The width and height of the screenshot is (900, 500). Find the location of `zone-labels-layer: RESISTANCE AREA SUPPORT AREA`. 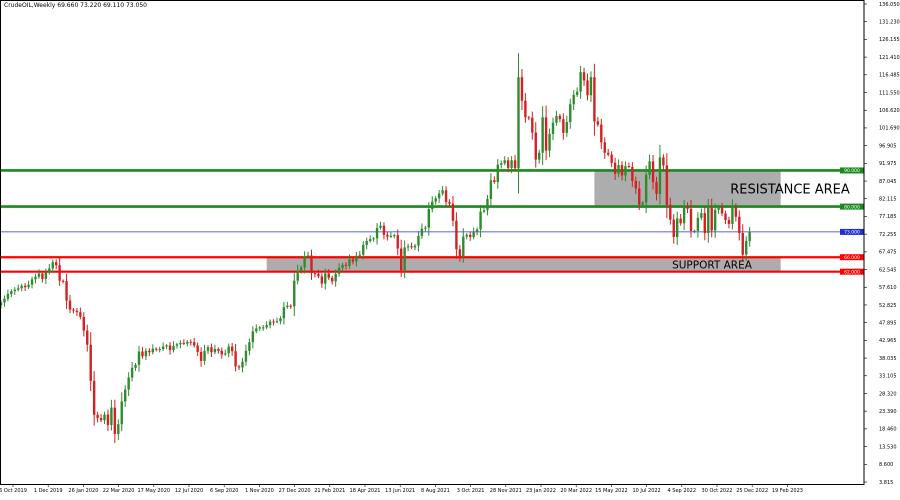

zone-labels-layer: RESISTANCE AREA SUPPORT AREA is located at coordinates (761, 227).